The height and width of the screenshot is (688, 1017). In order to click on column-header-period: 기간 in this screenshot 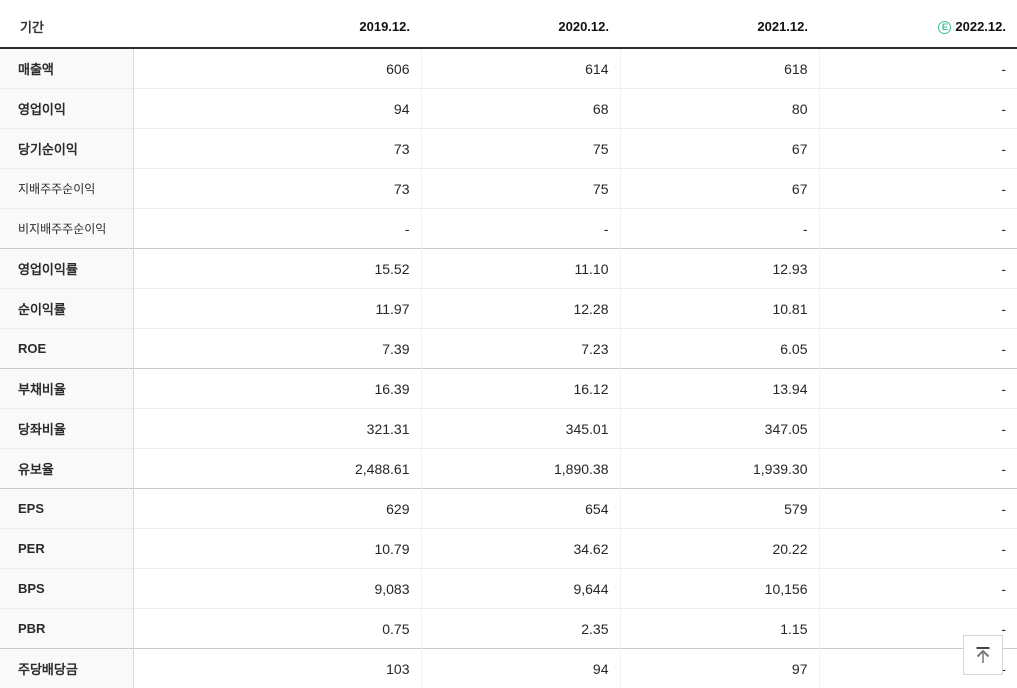, I will do `click(66, 24)`.